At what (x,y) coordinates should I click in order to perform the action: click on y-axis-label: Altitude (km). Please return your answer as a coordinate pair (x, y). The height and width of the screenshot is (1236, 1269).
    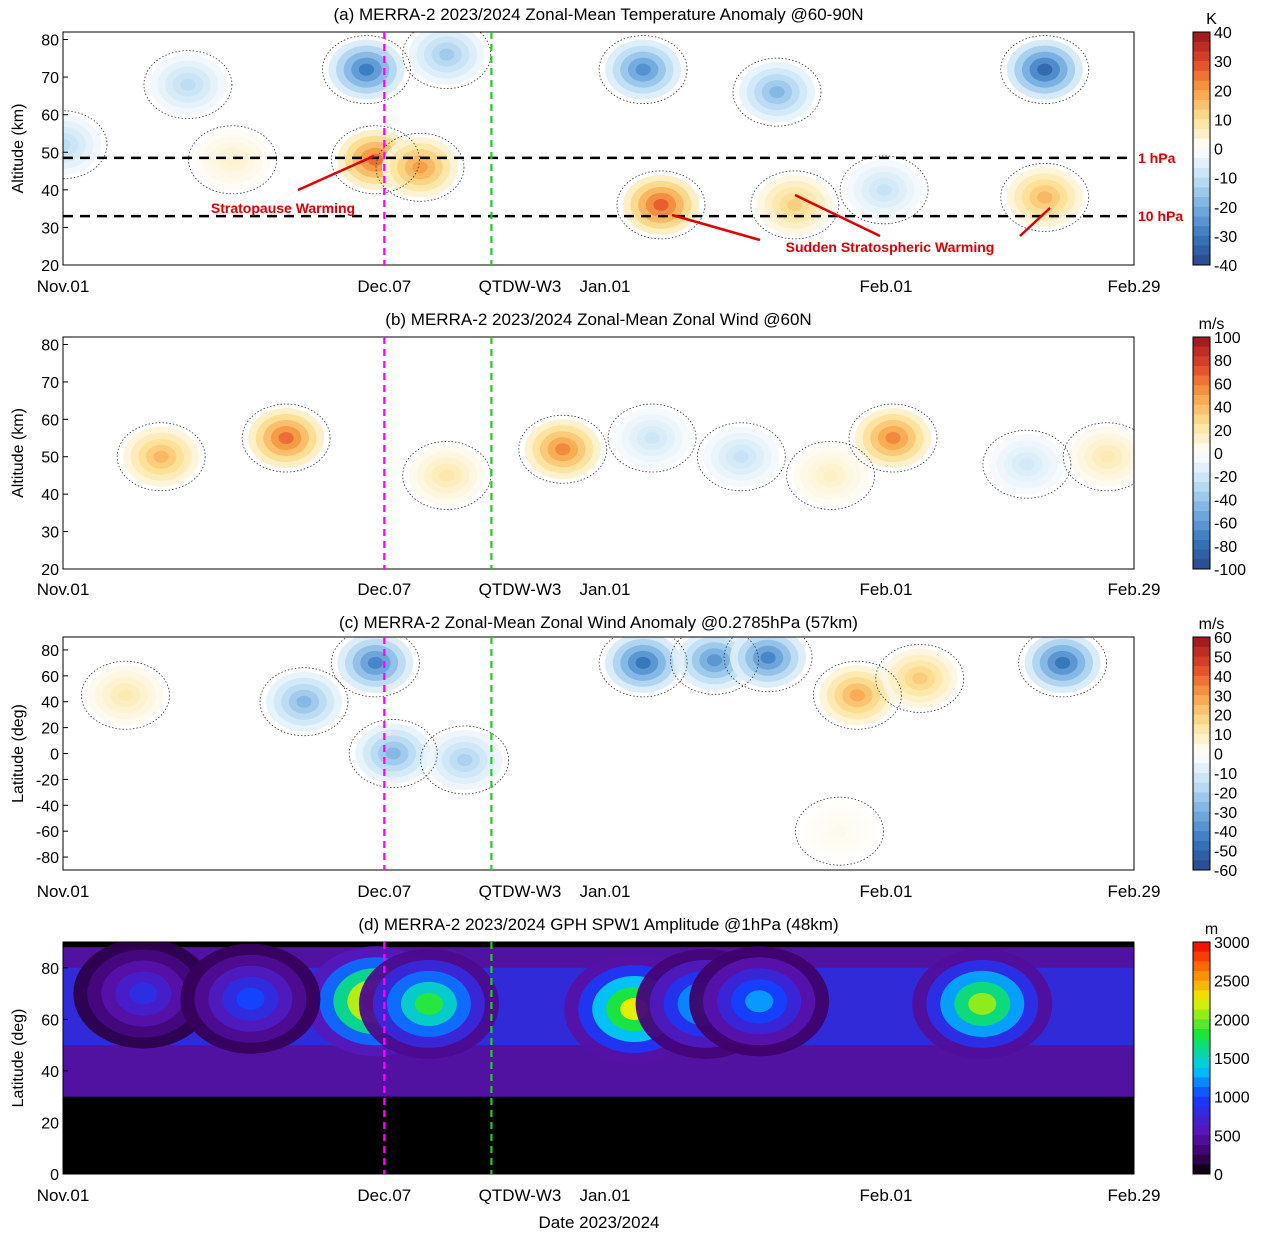
    Looking at the image, I should click on (18, 453).